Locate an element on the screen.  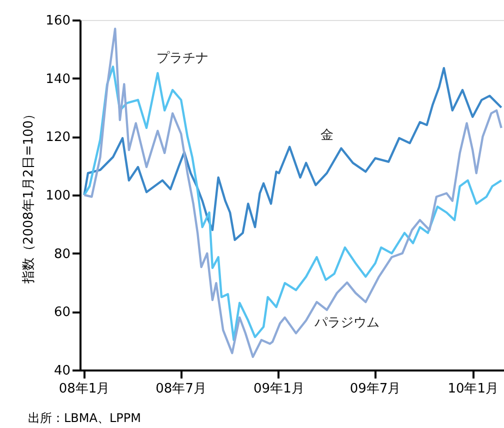
series-label: プラチナ is located at coordinates (182, 58).